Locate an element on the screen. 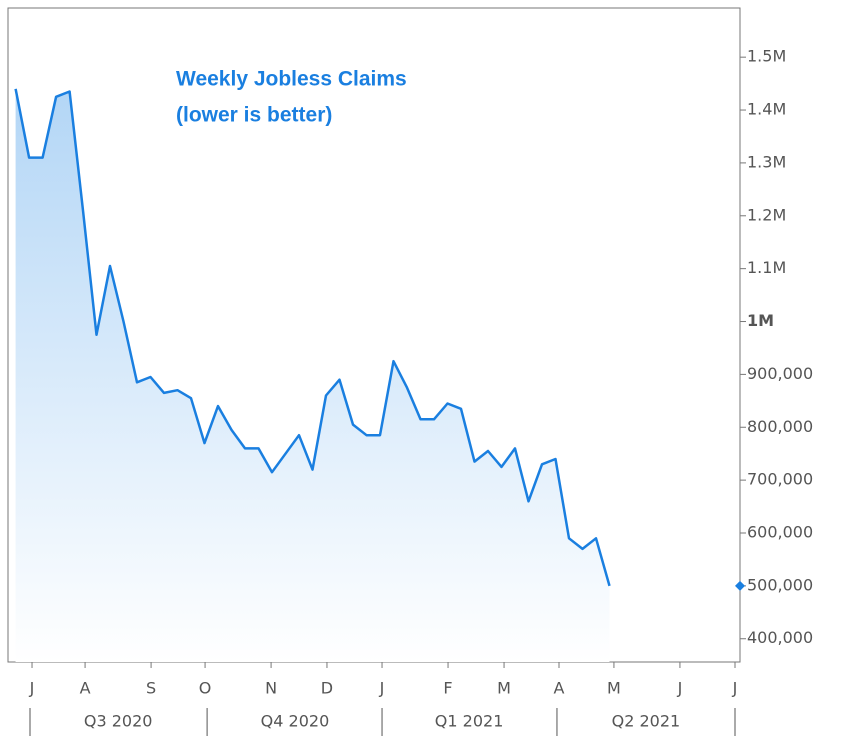 This screenshot has height=739, width=868. y-tick-label: 1.5M is located at coordinates (766, 56).